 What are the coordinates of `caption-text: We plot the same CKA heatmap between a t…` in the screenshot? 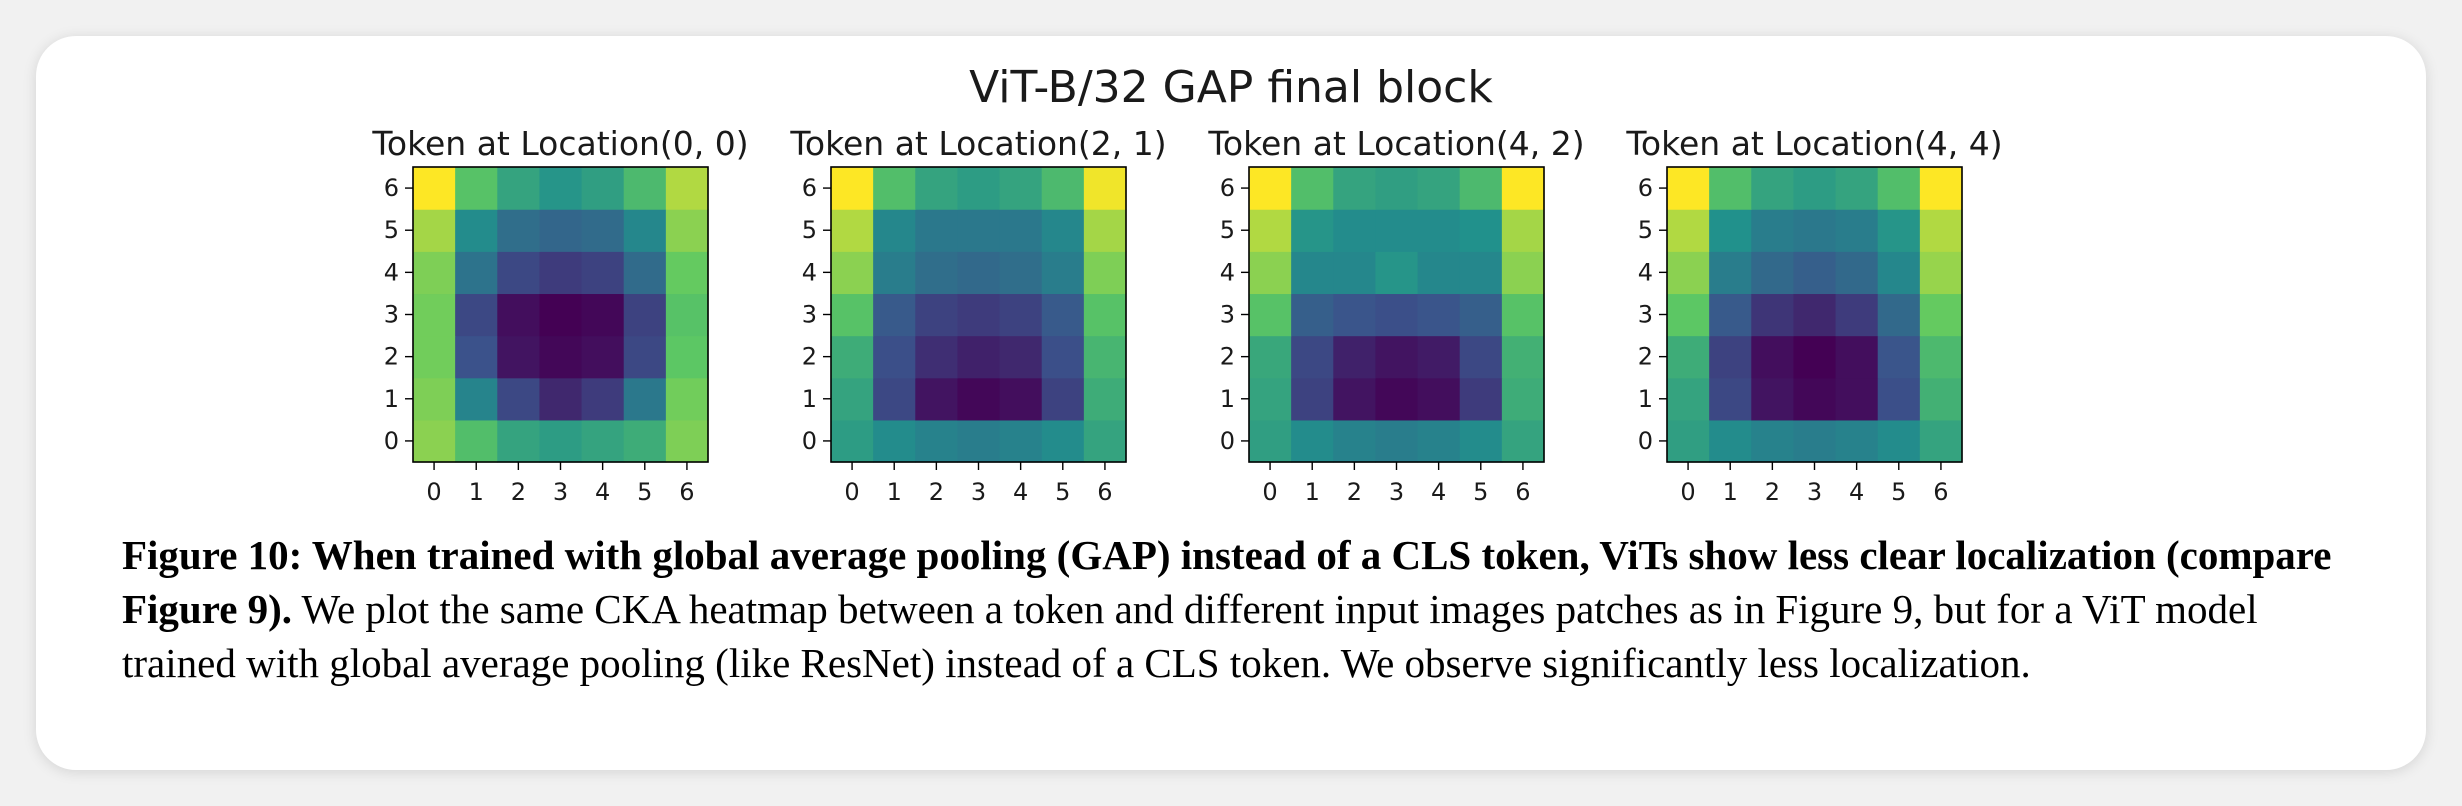 It's located at (1190, 636).